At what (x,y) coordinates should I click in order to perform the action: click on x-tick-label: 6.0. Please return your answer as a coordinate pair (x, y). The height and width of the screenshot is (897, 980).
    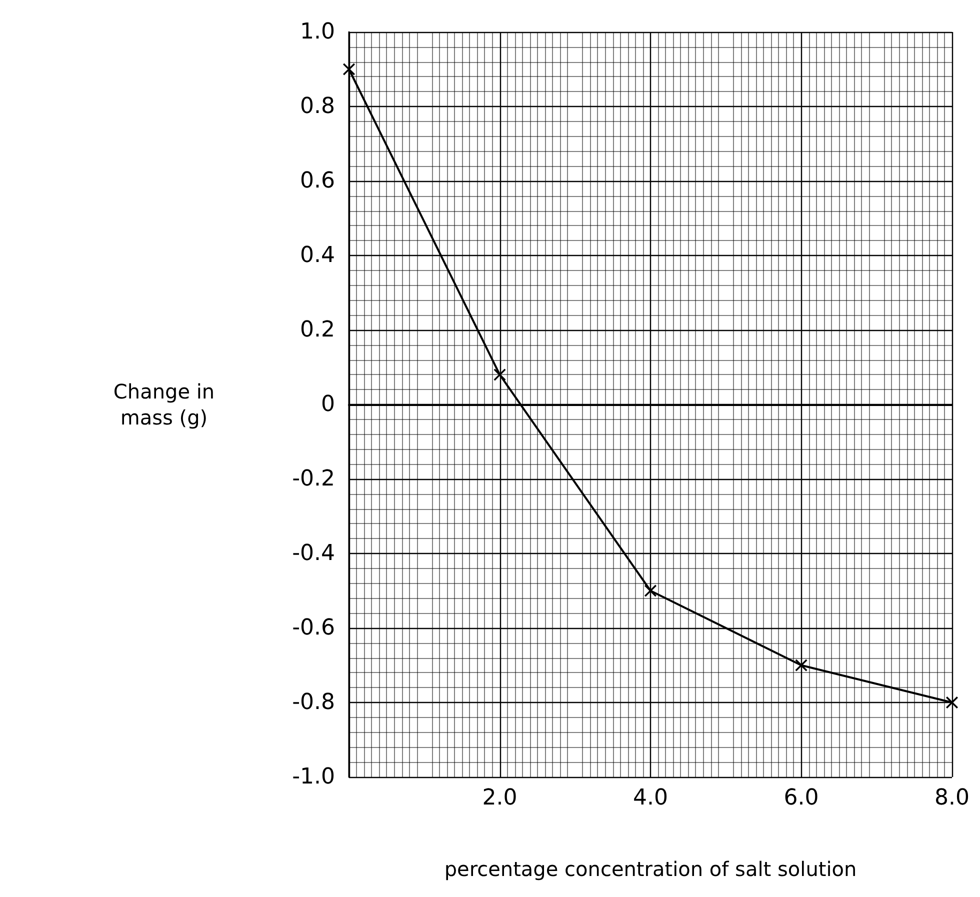
    Looking at the image, I should click on (801, 798).